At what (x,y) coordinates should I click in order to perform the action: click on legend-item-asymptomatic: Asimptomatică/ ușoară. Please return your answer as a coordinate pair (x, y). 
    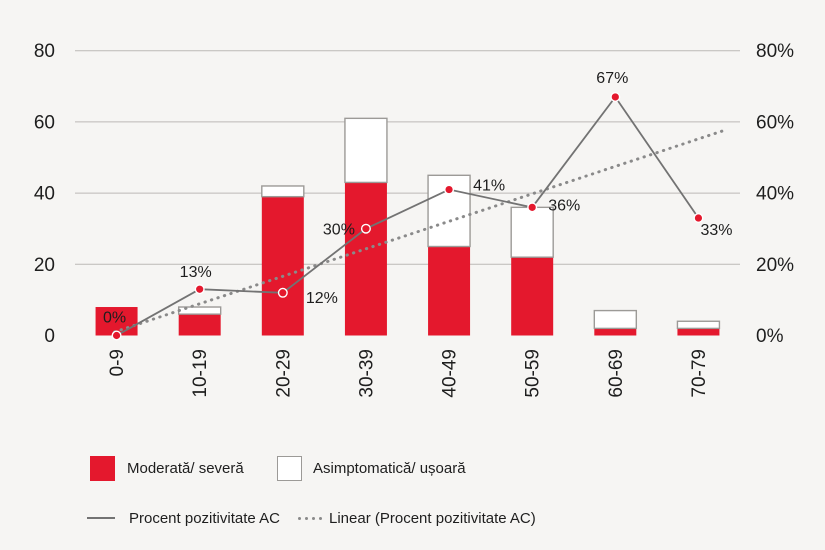
    Looking at the image, I should click on (371, 468).